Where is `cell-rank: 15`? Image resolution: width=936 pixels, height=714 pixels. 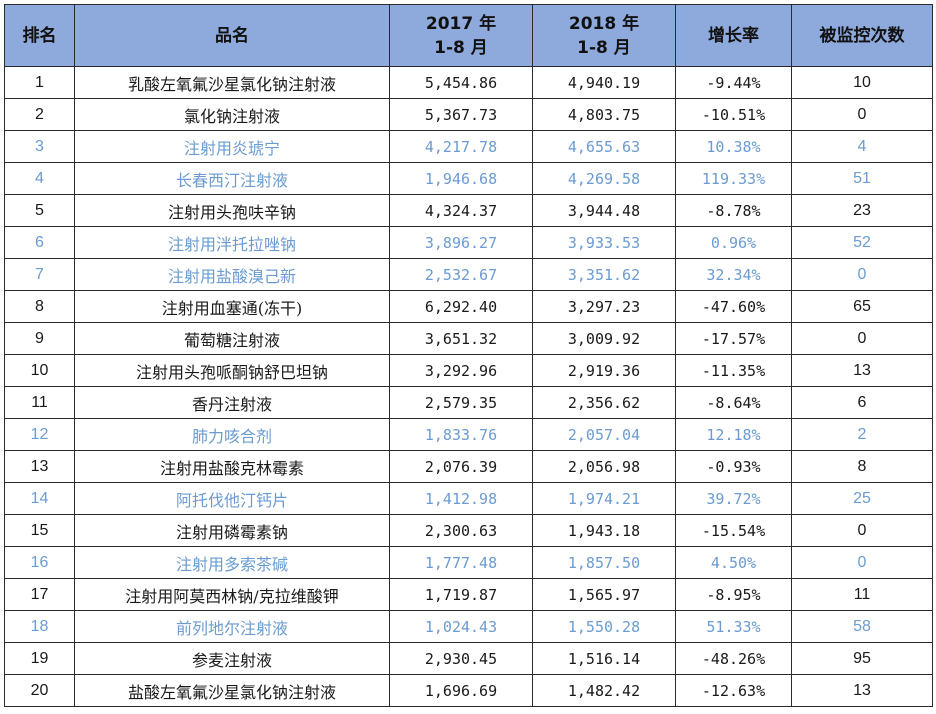 cell-rank: 15 is located at coordinates (39, 530).